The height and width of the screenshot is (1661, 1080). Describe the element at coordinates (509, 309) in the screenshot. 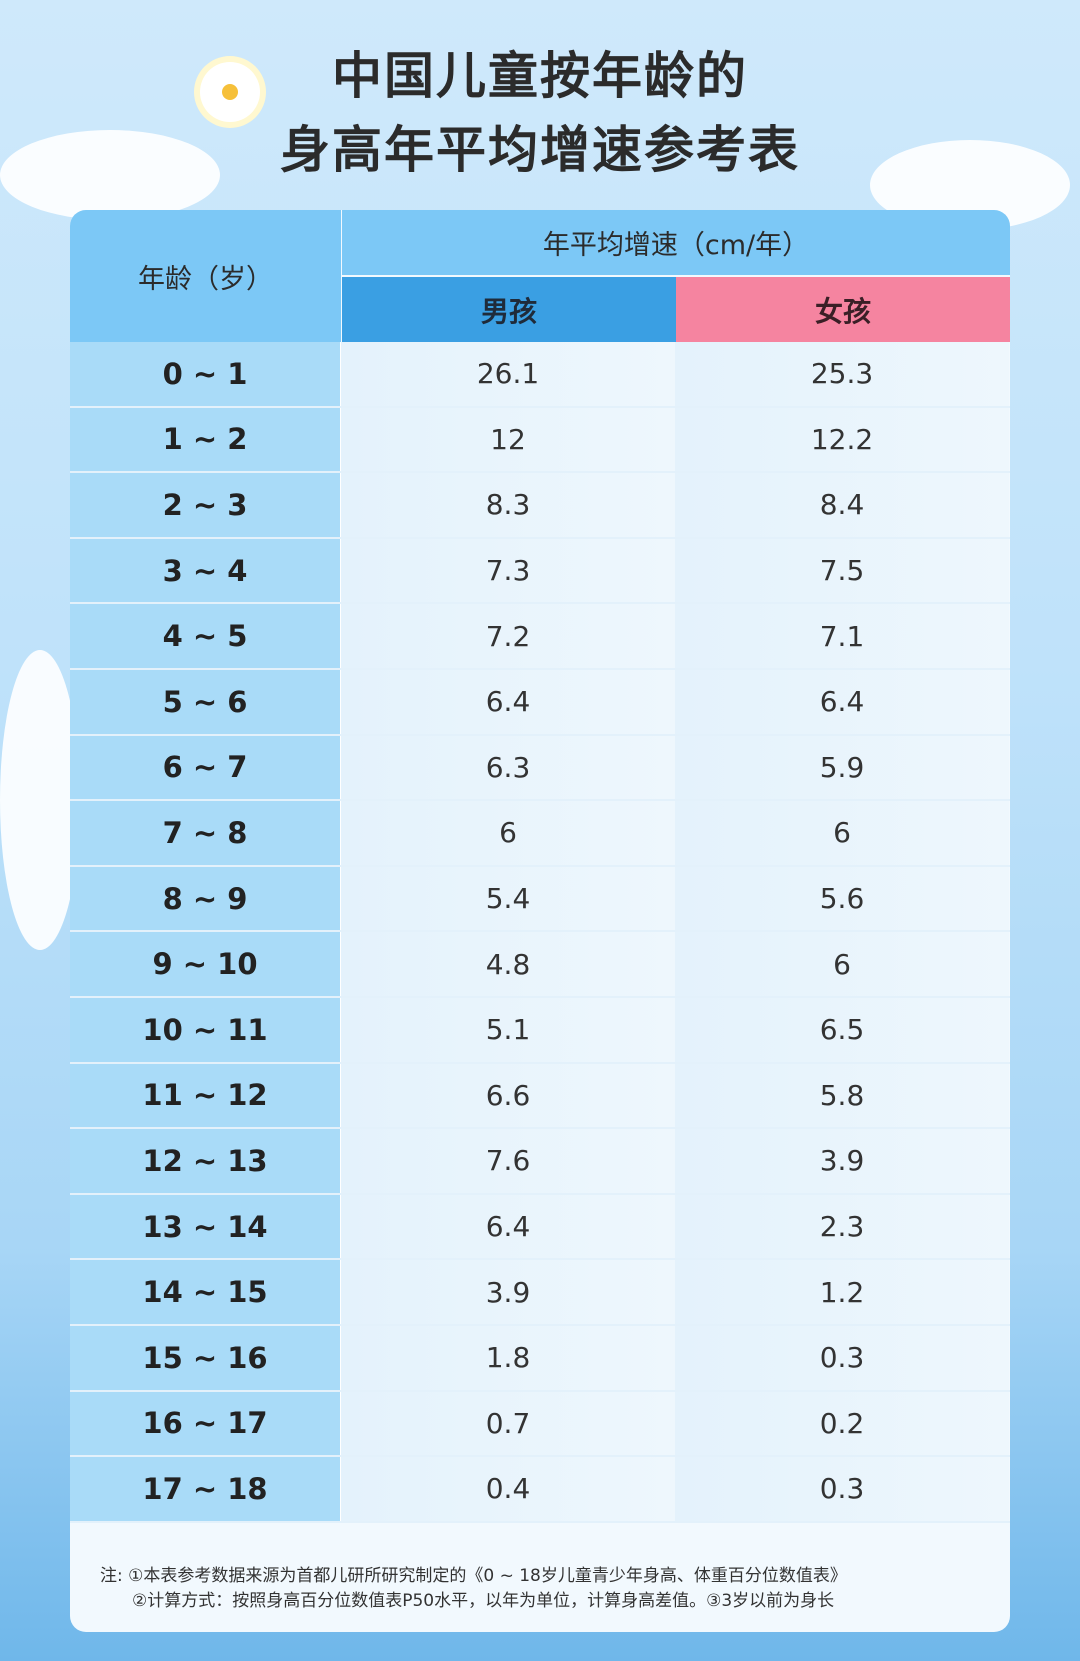

I see `boy-header: 男孩` at that location.